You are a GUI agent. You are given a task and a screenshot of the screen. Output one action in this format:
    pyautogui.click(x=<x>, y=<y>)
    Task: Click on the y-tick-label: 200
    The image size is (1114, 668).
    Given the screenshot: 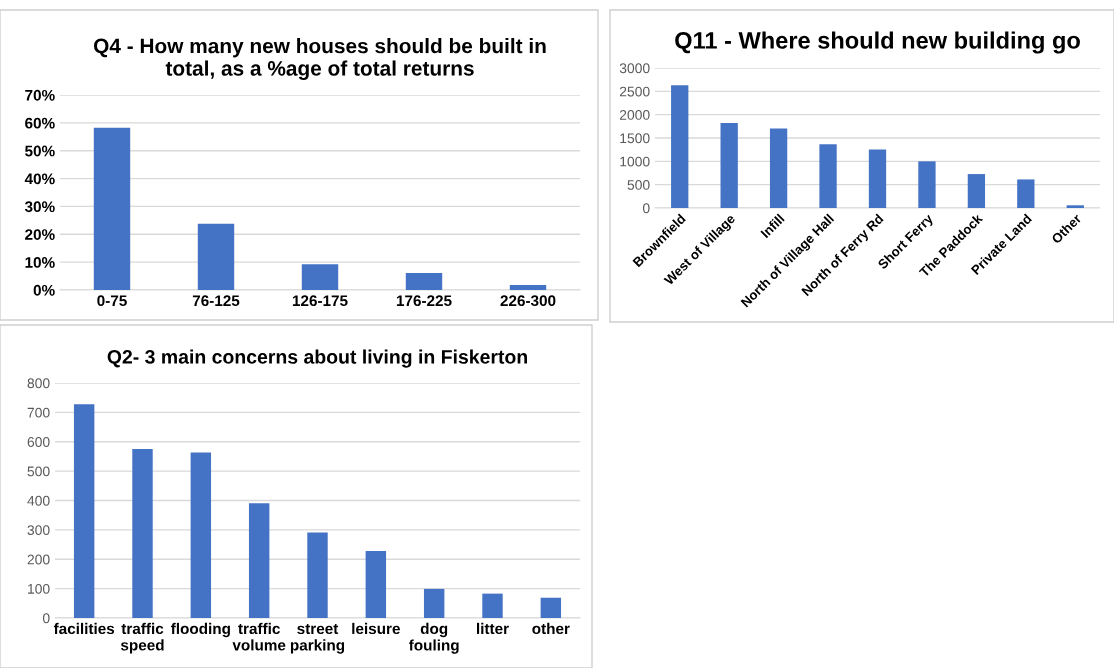 What is the action you would take?
    pyautogui.click(x=38, y=559)
    